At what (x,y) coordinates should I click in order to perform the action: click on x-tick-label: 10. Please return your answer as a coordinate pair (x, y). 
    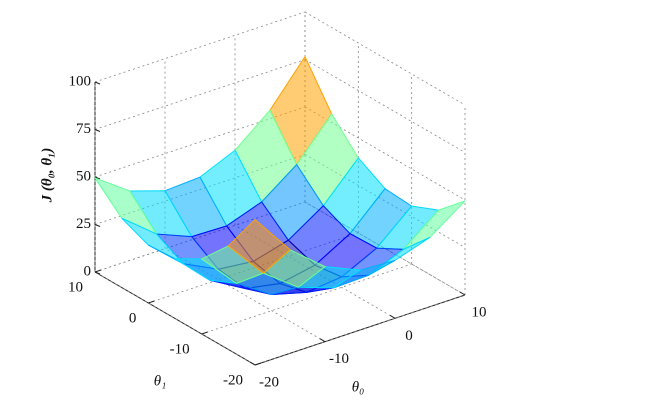
    Looking at the image, I should click on (479, 312).